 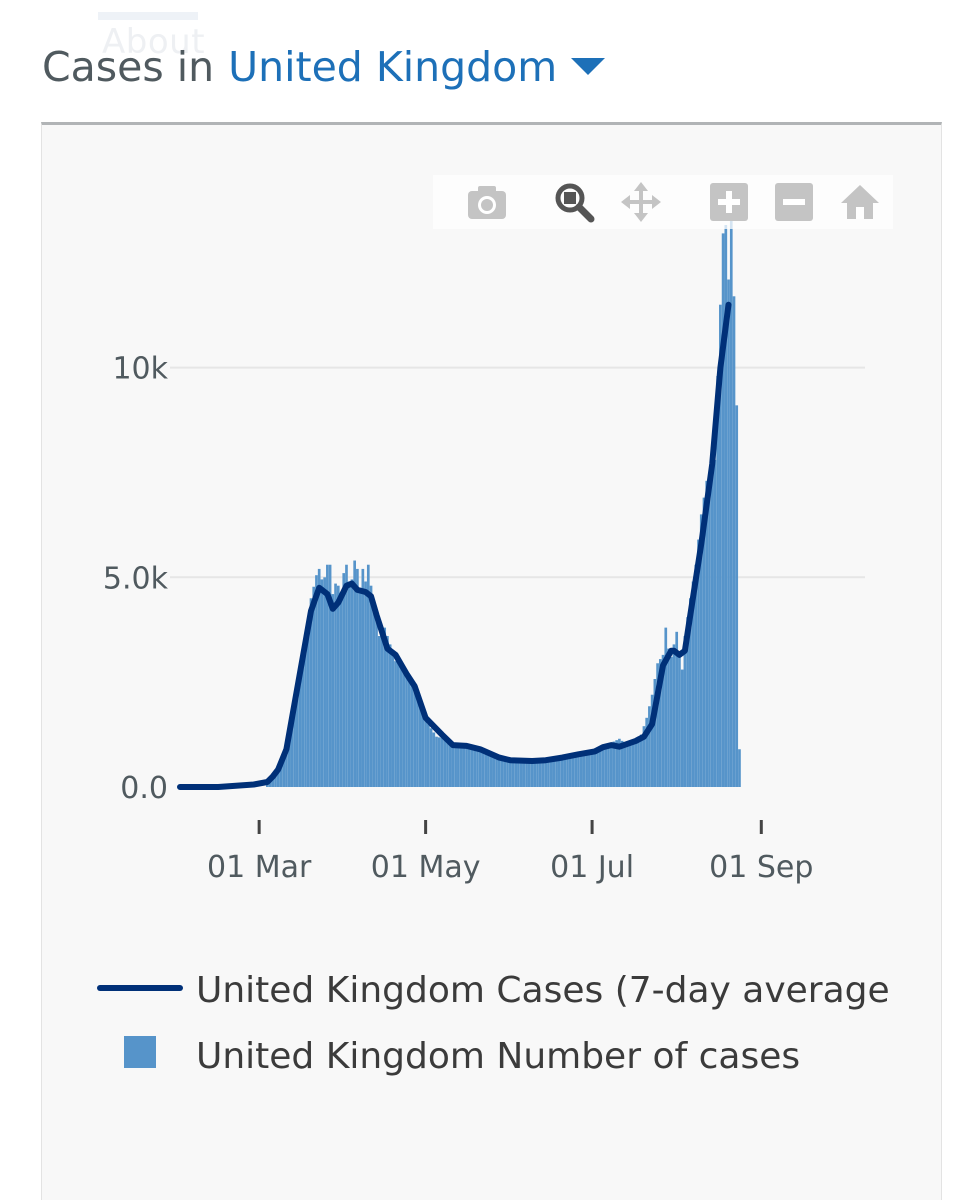 What do you see at coordinates (663, 202) in the screenshot?
I see `plot-modebar` at bounding box center [663, 202].